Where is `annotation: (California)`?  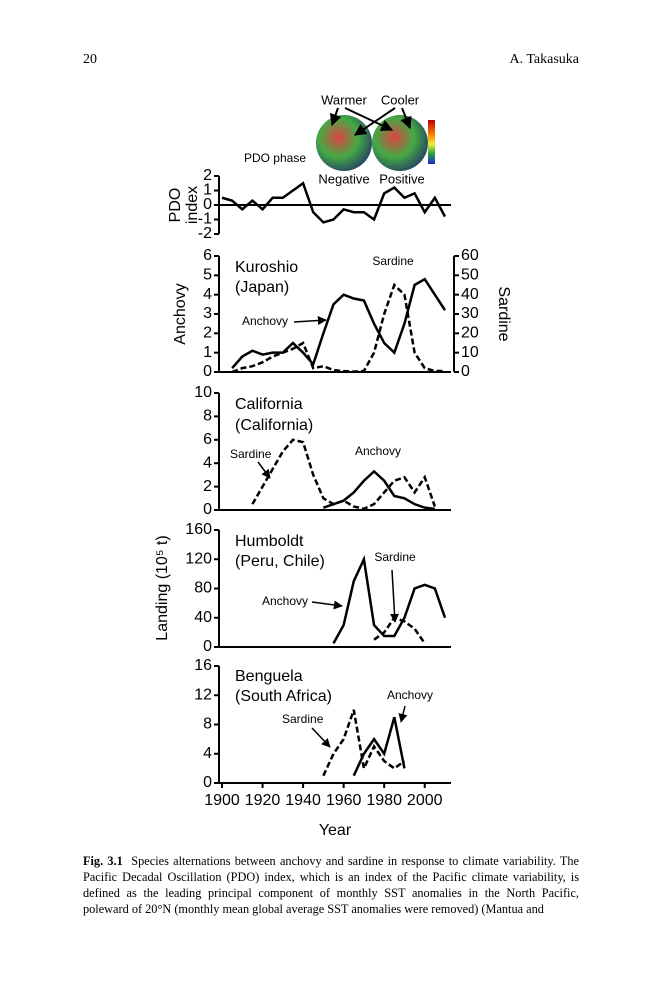
annotation: (California) is located at coordinates (274, 425).